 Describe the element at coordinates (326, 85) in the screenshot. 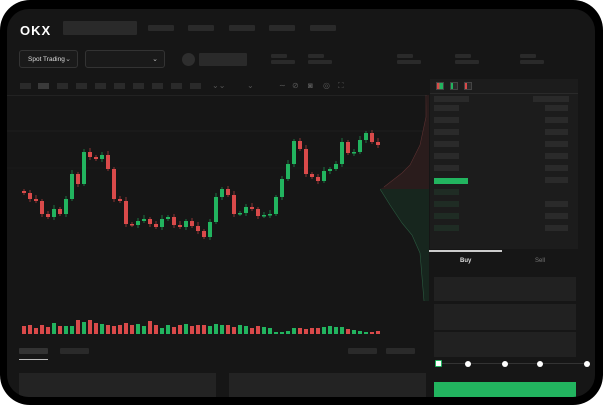

I see `settings-icon: ◎` at that location.